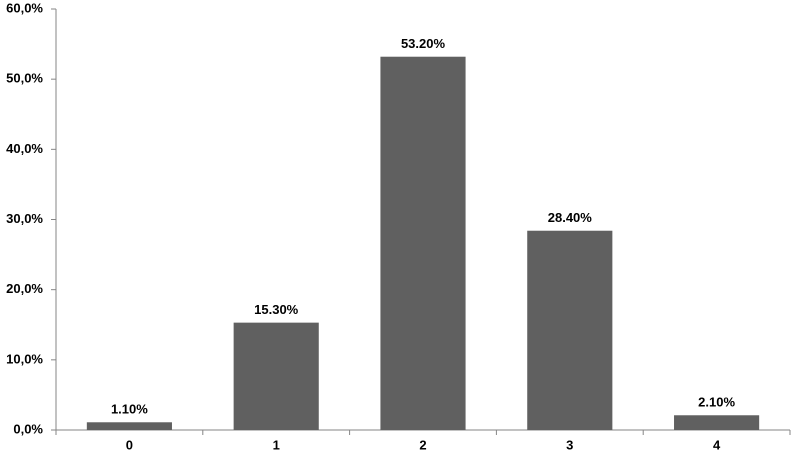 This screenshot has height=456, width=795. Describe the element at coordinates (276, 309) in the screenshot. I see `data-label: 15.30%` at that location.